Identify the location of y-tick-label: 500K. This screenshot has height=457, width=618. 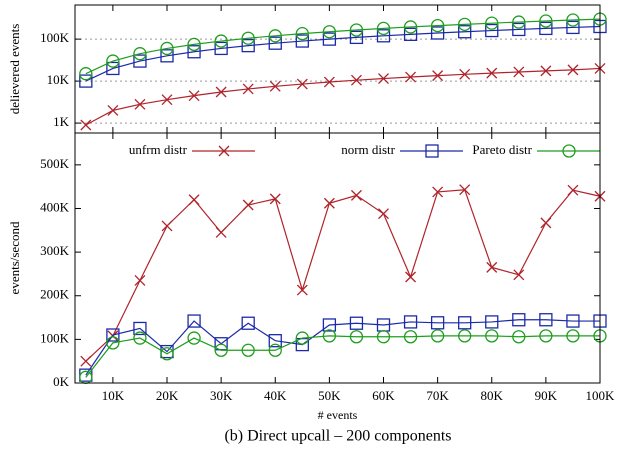
(55, 163).